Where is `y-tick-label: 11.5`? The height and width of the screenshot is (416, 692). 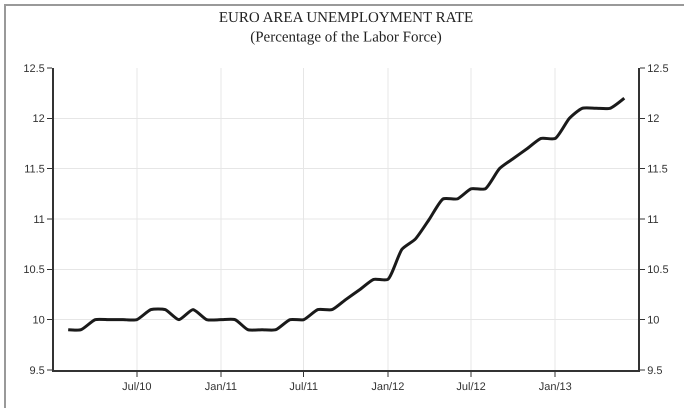 y-tick-label: 11.5 is located at coordinates (34, 170).